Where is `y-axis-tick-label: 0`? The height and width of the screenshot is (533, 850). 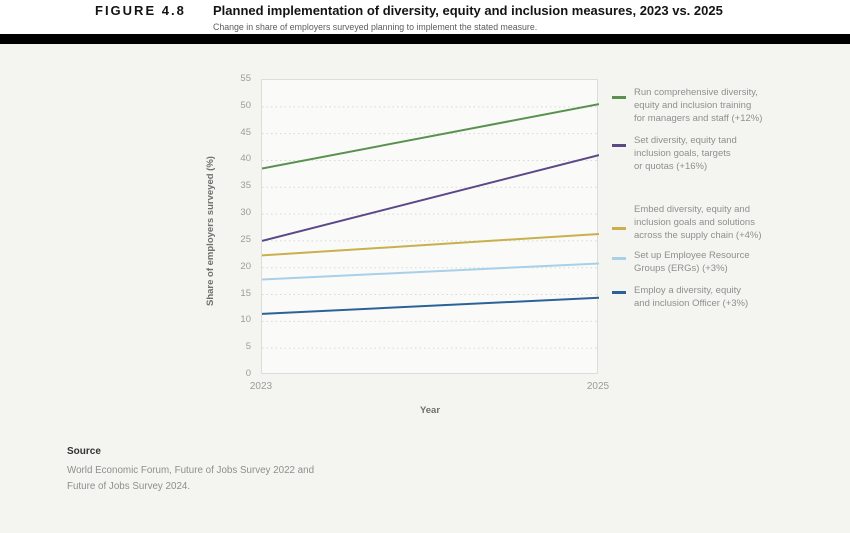 y-axis-tick-label: 0 is located at coordinates (248, 373).